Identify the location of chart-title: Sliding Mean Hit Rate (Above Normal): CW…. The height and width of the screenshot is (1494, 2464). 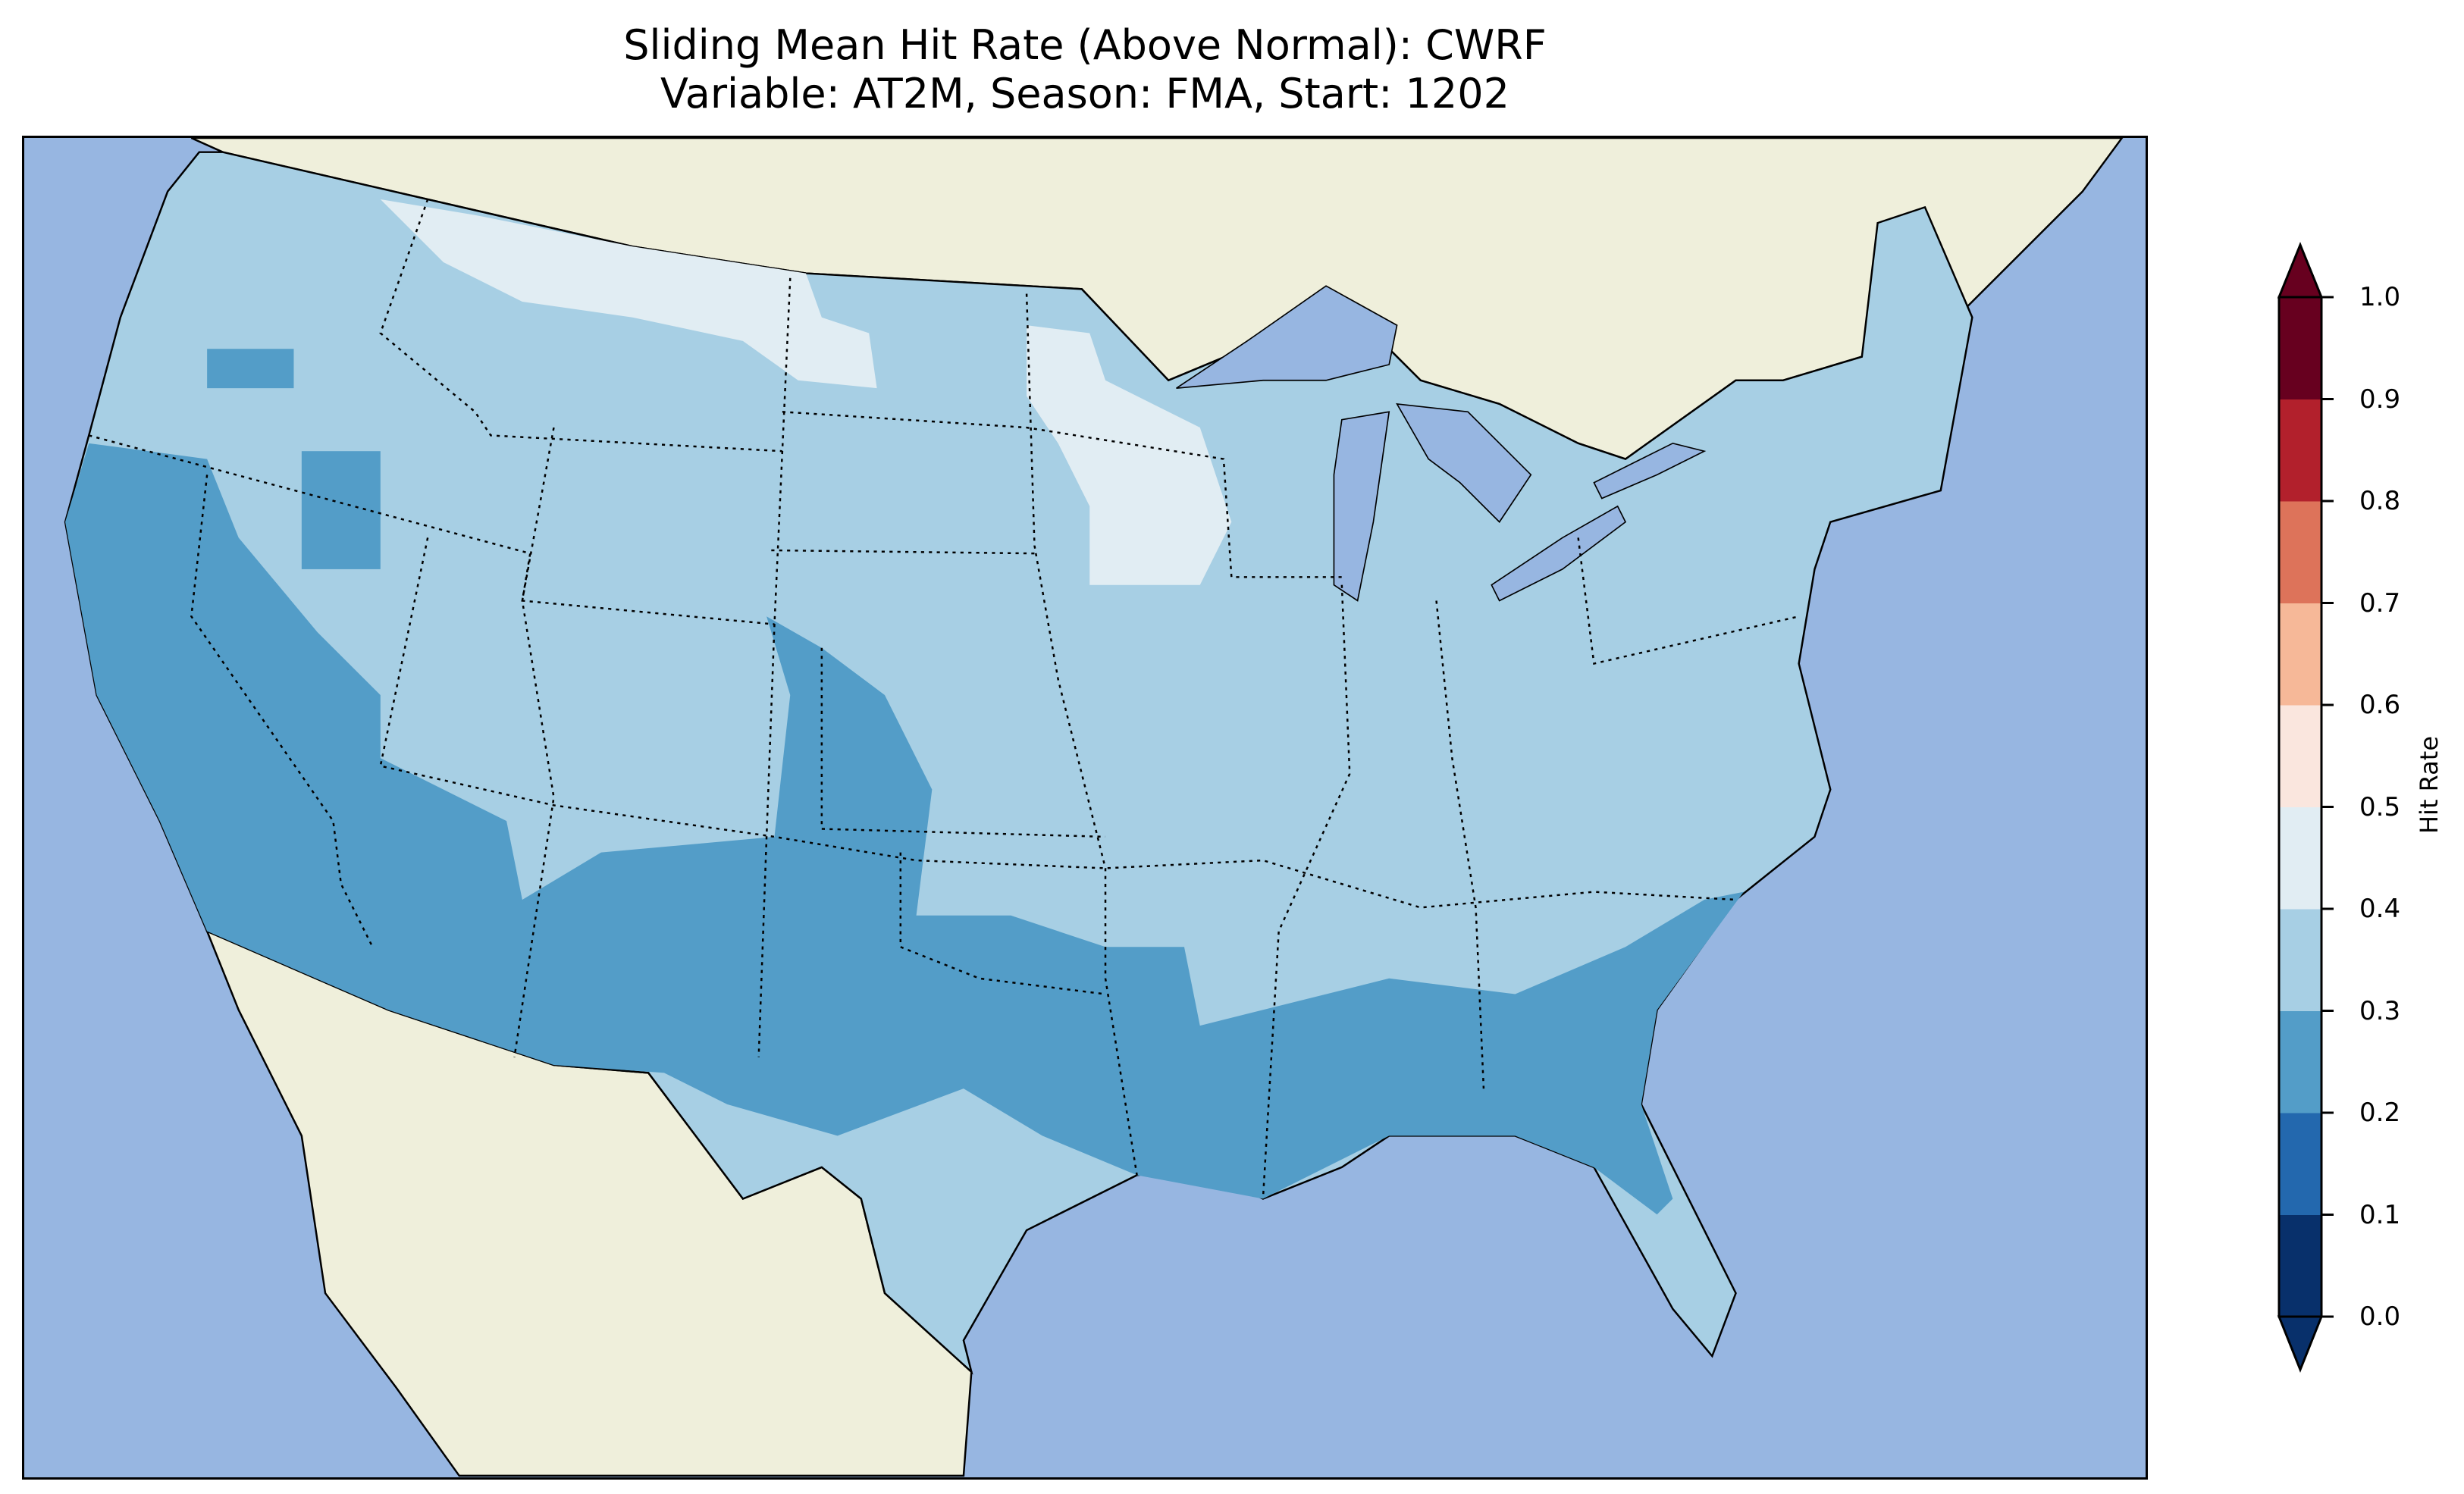
(1085, 69).